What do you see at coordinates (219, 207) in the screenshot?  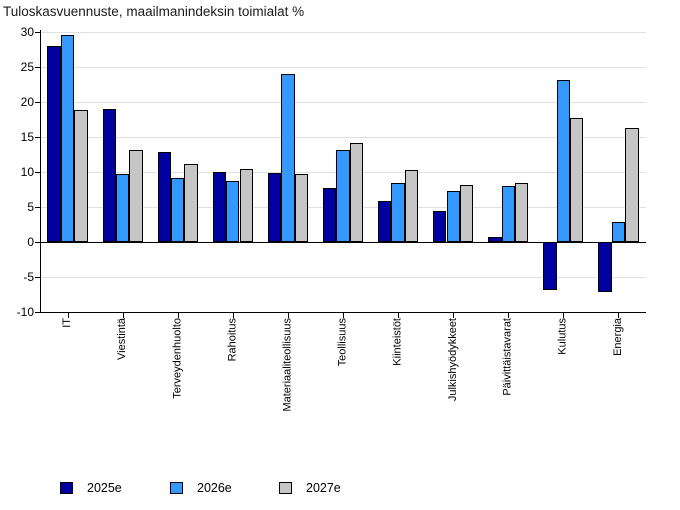 I see `bar-2025e-Rahoitus` at bounding box center [219, 207].